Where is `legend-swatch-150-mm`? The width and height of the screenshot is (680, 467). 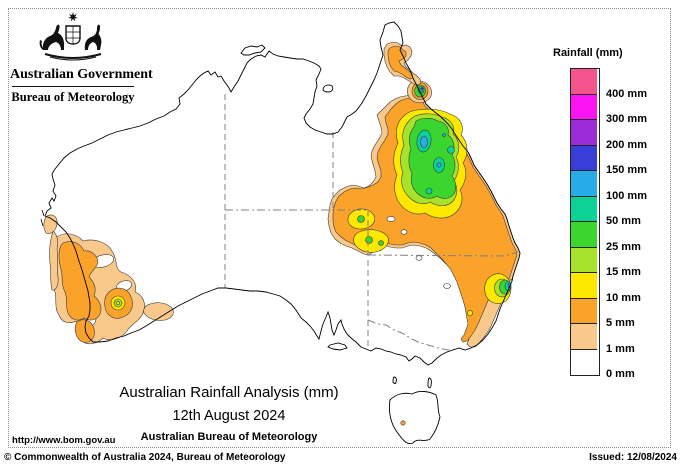
legend-swatch-150-mm is located at coordinates (584, 158).